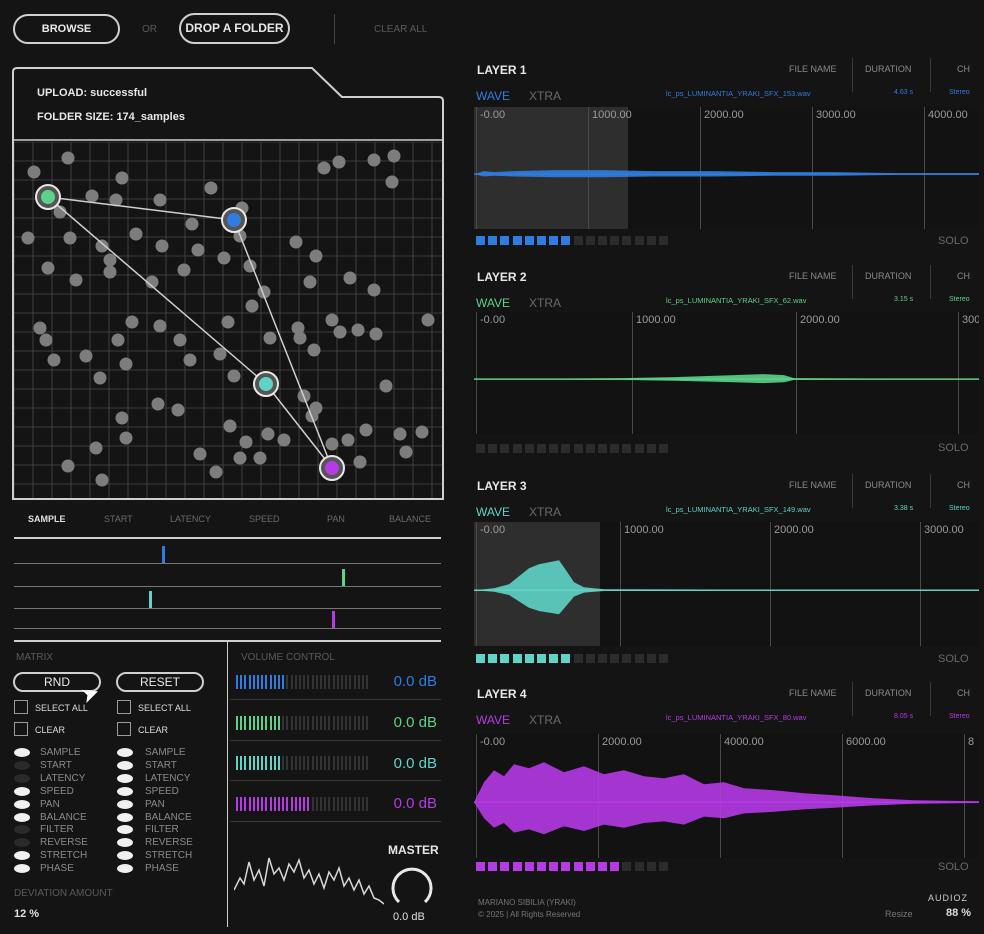 This screenshot has height=934, width=984. What do you see at coordinates (410, 519) in the screenshot?
I see `param-balance: BALANCE` at bounding box center [410, 519].